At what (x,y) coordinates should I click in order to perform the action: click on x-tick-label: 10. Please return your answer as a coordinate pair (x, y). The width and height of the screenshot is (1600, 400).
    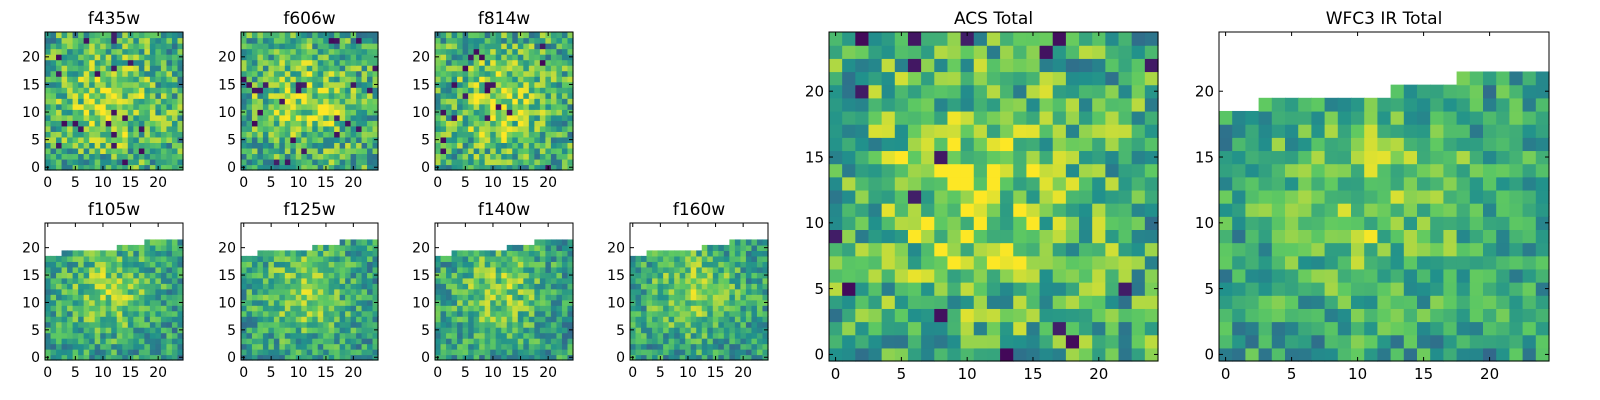
    Looking at the image, I should click on (299, 373).